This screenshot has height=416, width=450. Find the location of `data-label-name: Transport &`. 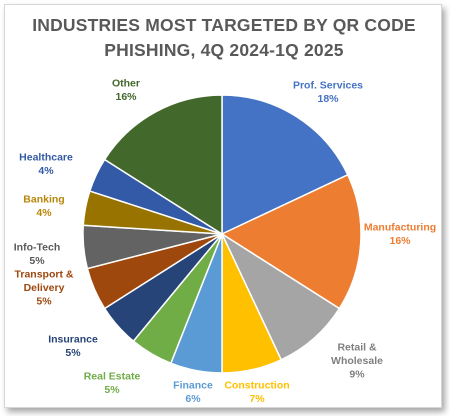

data-label-name: Transport & is located at coordinates (44, 275).